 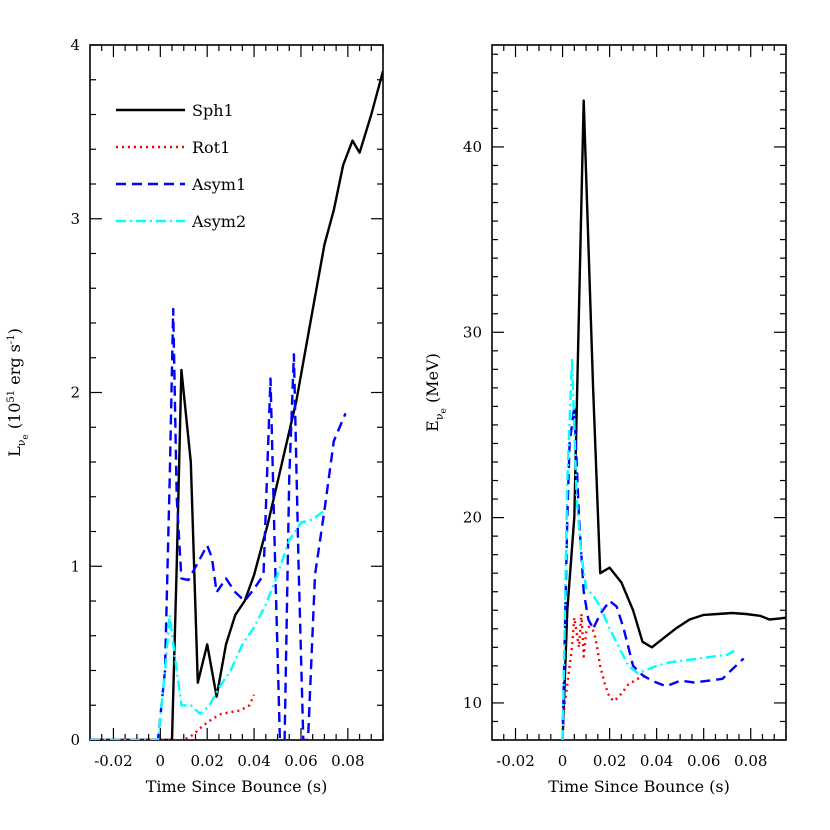 I want to click on y-tick-label: 20, so click(x=472, y=518).